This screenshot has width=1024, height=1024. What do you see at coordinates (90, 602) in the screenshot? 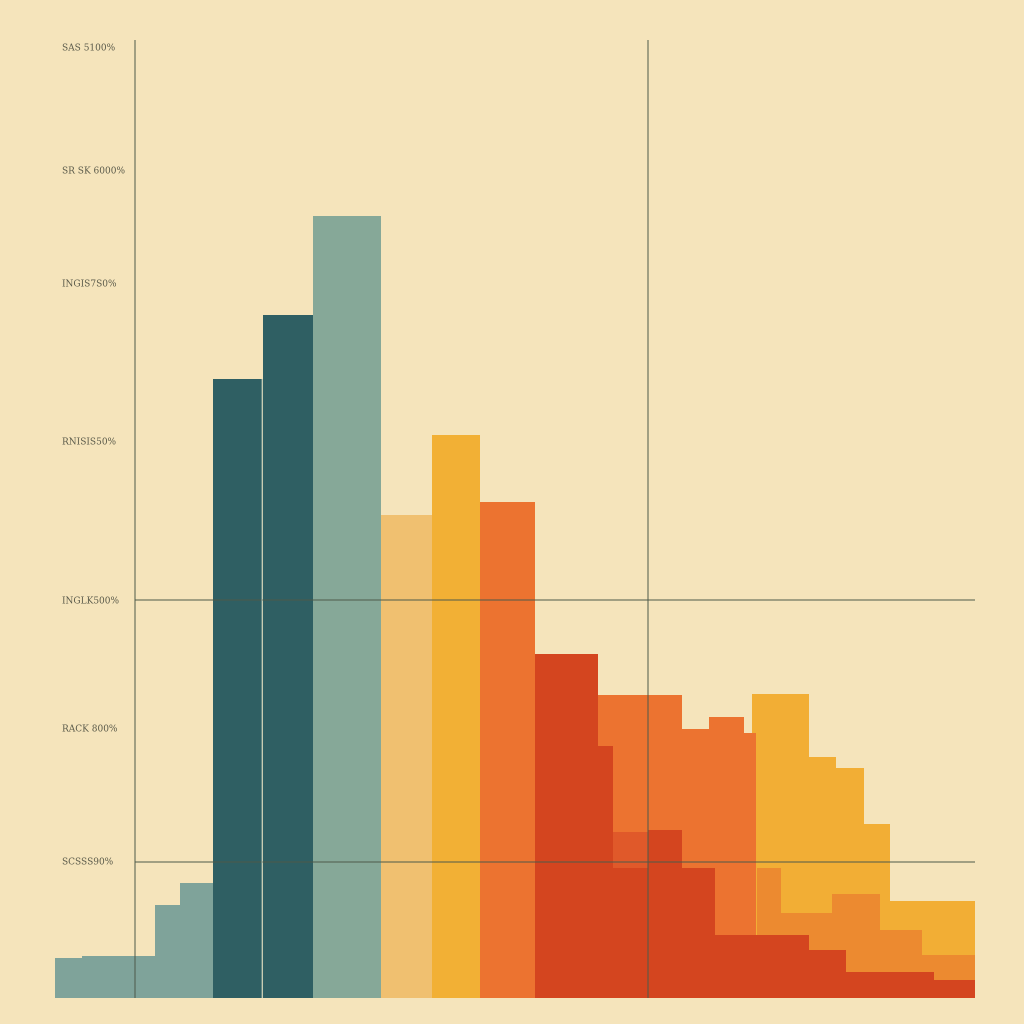
I see `axis-label: INGLK500%` at bounding box center [90, 602].